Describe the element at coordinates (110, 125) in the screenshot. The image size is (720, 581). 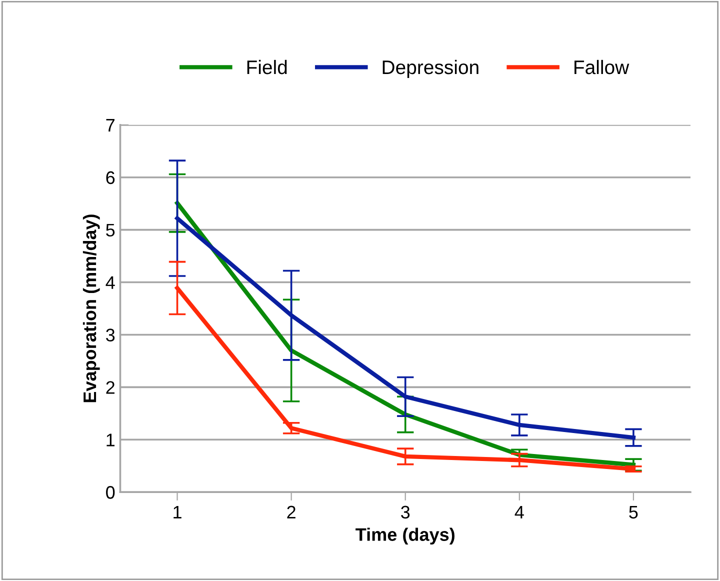
I see `y-tick-label: 7` at that location.